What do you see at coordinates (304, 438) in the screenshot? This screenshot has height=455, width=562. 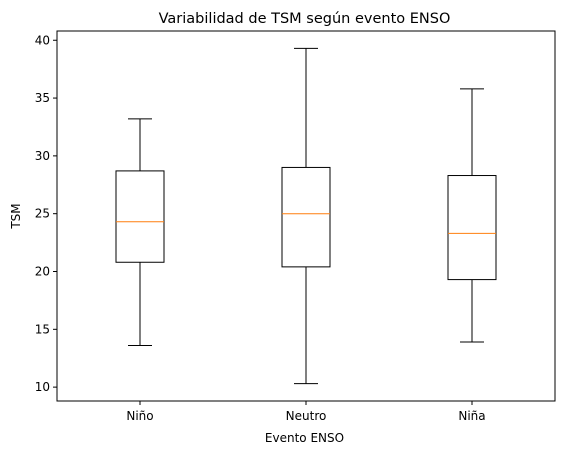 I see `x-axis-label: Evento ENSO` at bounding box center [304, 438].